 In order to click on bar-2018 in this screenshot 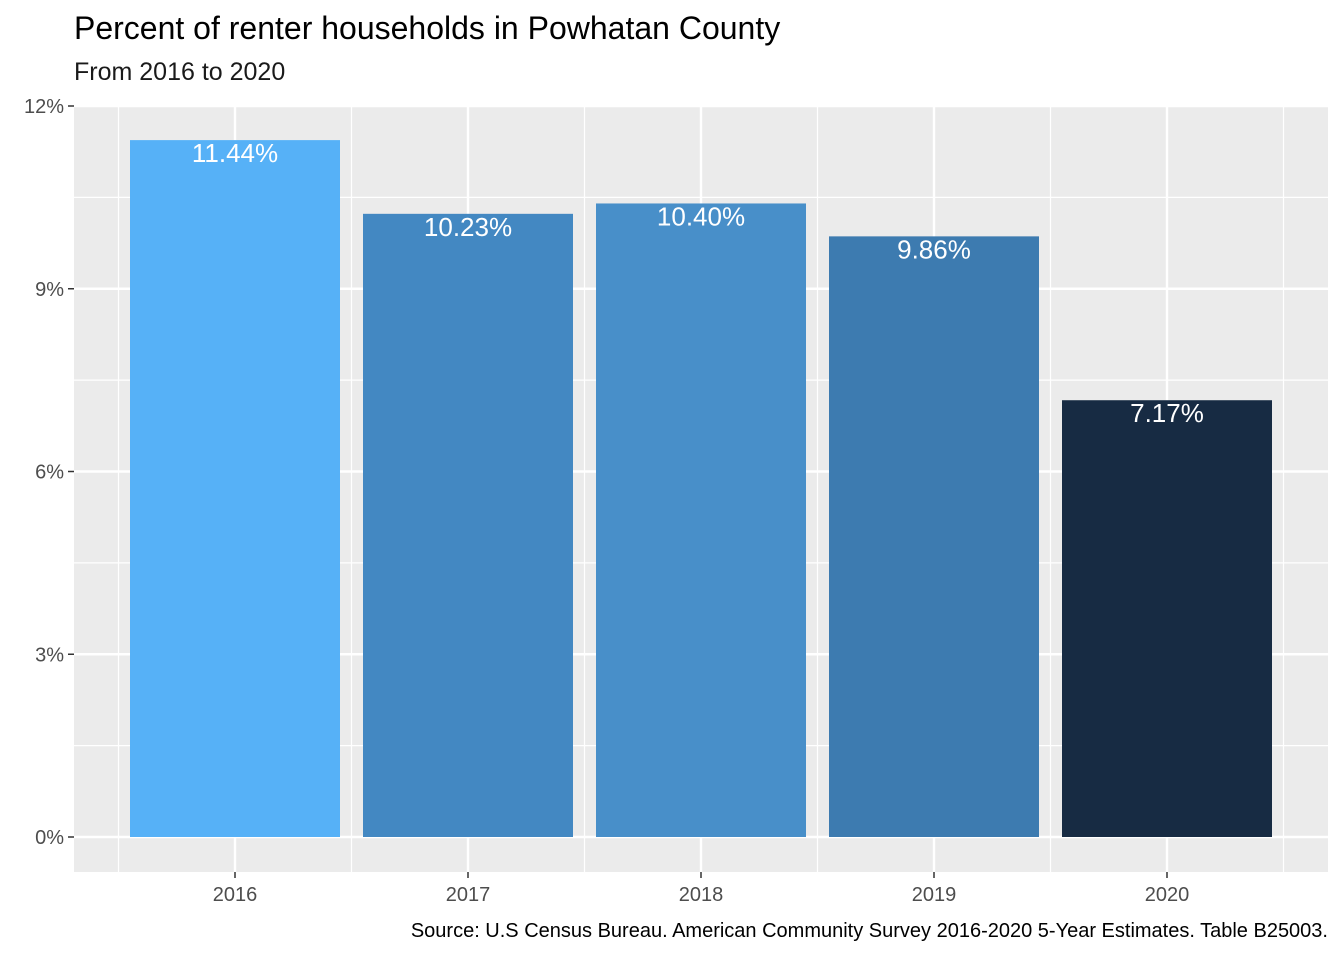, I will do `click(701, 520)`.